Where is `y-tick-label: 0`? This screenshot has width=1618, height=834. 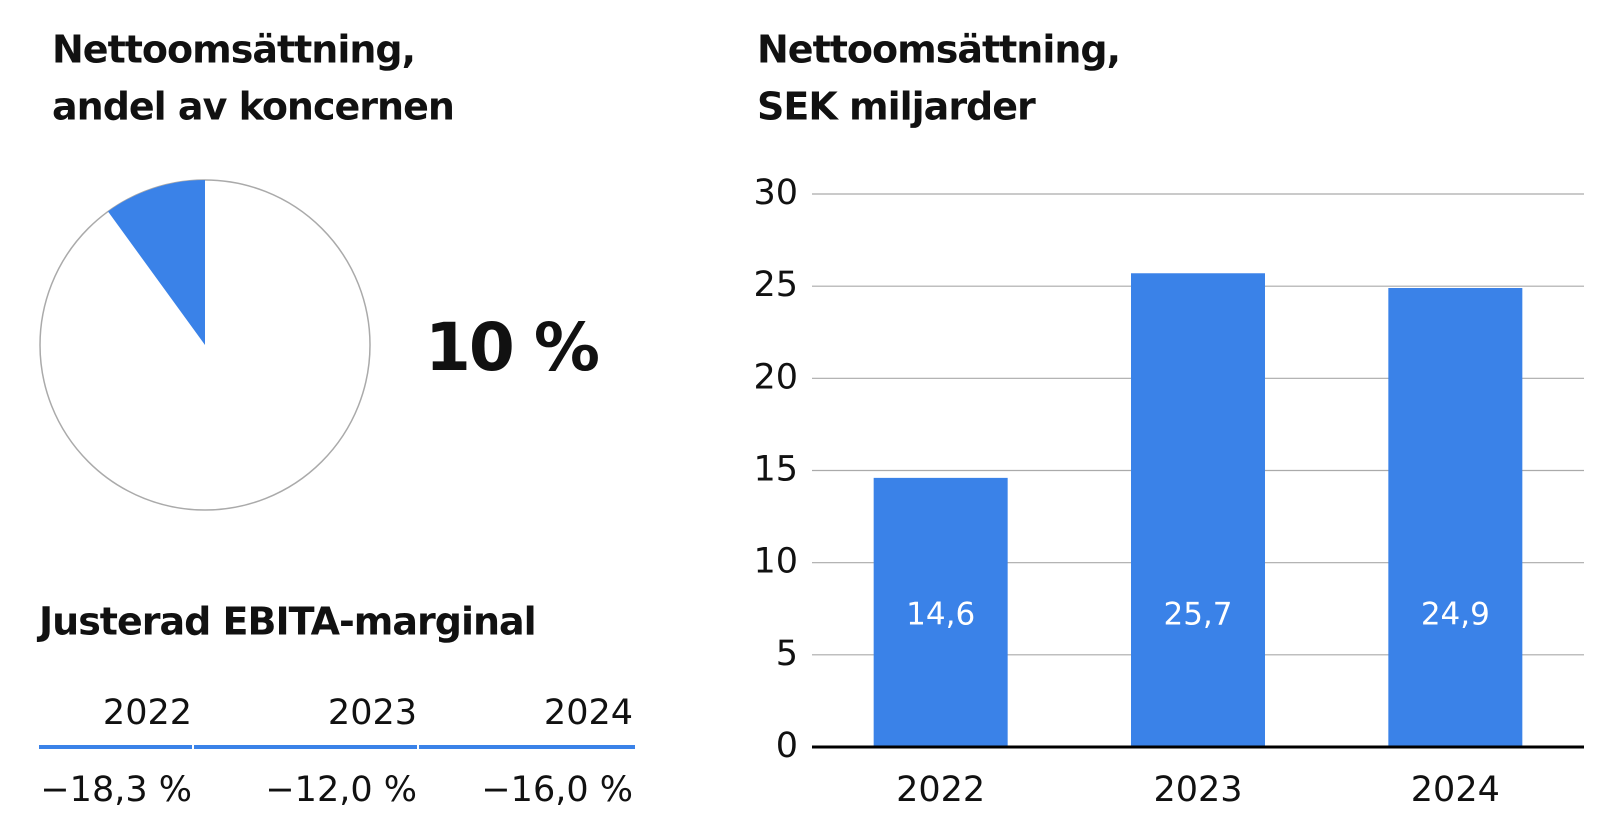 y-tick-label: 0 is located at coordinates (787, 746).